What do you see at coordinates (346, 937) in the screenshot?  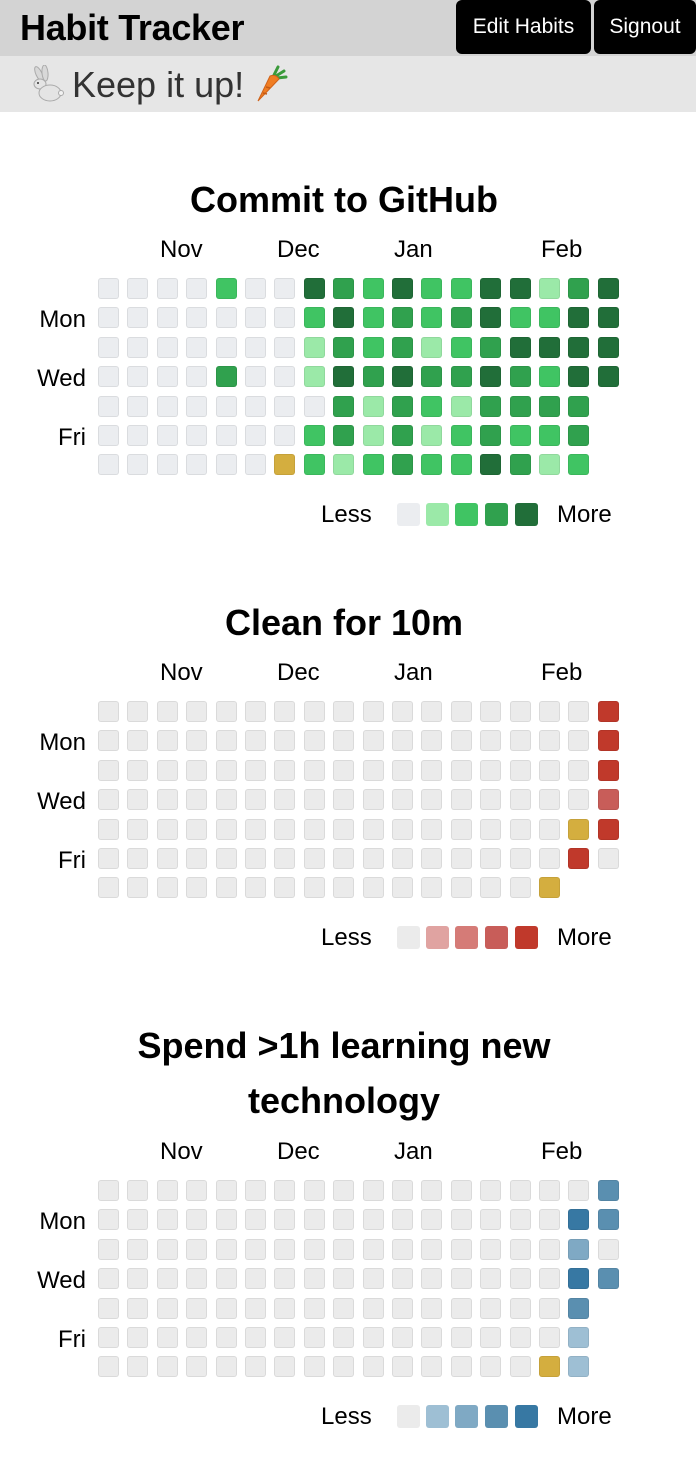 I see `legend-less: Less` at bounding box center [346, 937].